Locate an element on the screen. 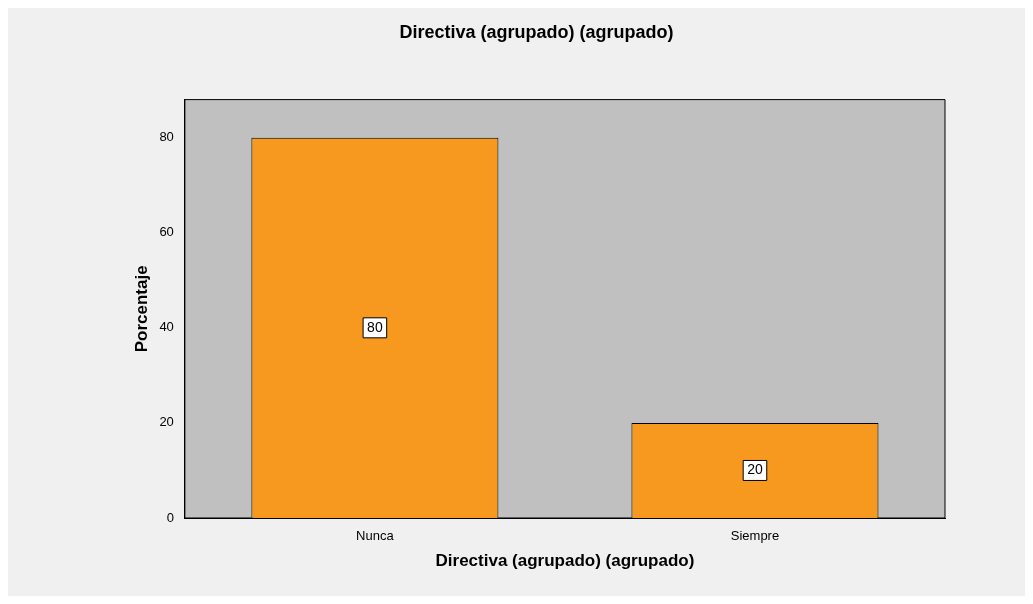 This screenshot has height=604, width=1033. y-tick-label: 60 is located at coordinates (166, 232).